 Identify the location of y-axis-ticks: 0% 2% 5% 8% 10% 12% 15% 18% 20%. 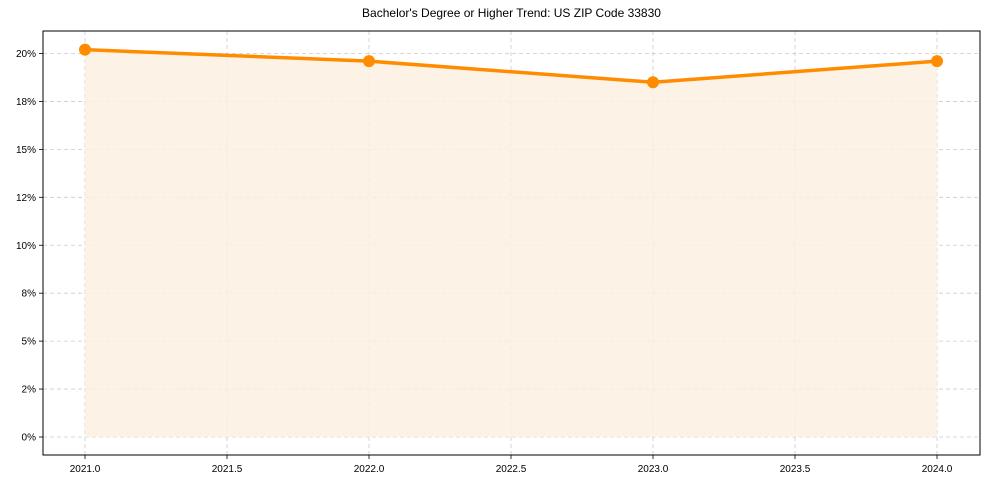
(29, 246).